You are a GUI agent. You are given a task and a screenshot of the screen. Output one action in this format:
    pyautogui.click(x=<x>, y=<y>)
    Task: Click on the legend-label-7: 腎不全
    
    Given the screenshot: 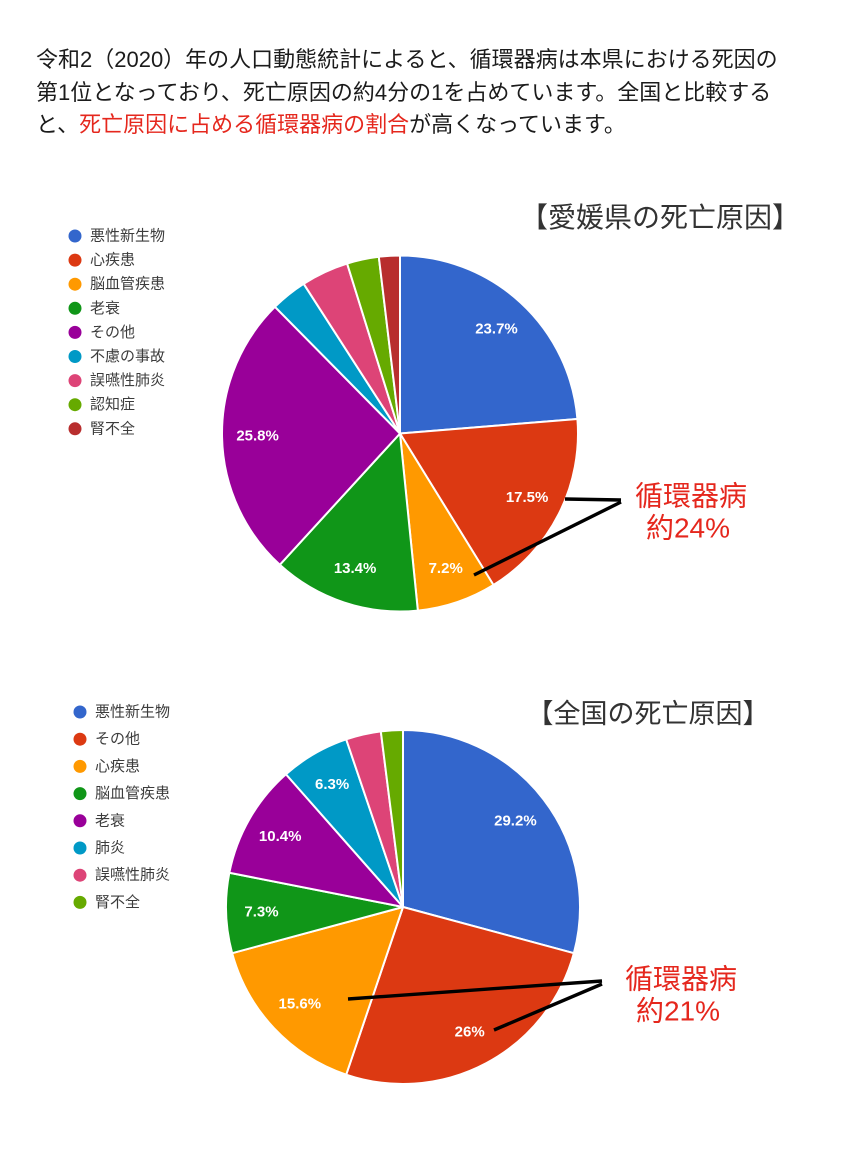 What is the action you would take?
    pyautogui.click(x=117, y=902)
    